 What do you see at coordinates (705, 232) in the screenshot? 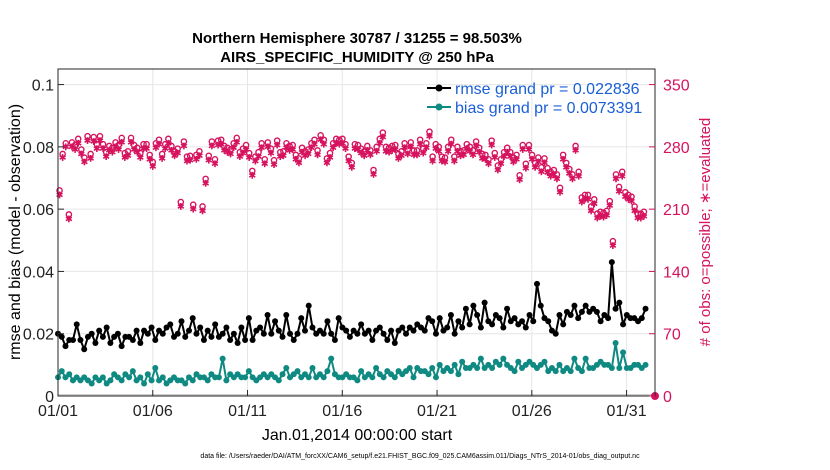
I see `y-axis-right-label: # of obs: o=possible; ∗=evaluated` at bounding box center [705, 232].